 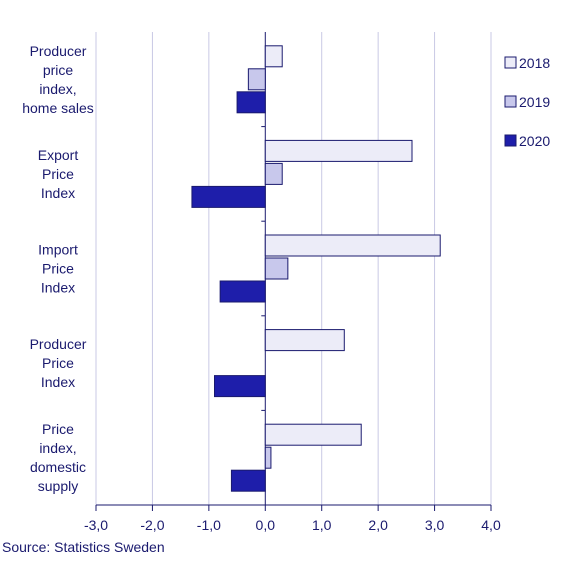 I want to click on legend-label: 2018, so click(x=534, y=63).